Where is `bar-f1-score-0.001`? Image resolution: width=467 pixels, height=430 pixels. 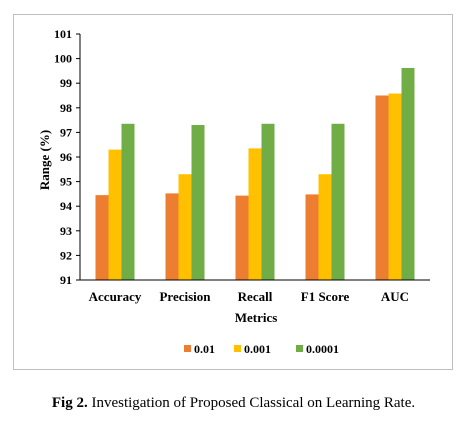
bar-f1-score-0.001 is located at coordinates (325, 227).